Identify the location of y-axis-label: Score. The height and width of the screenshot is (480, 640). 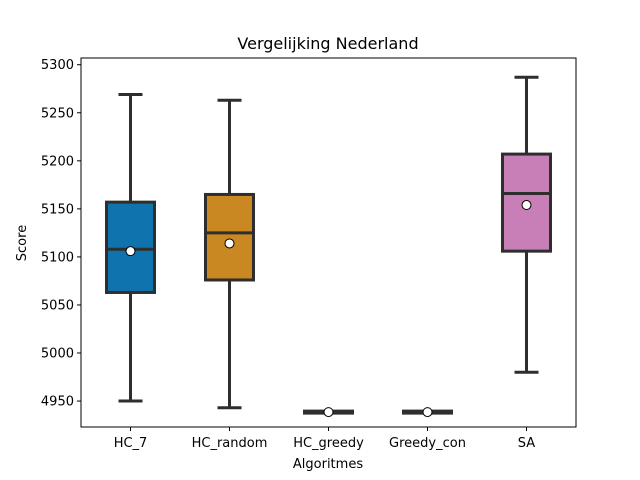
(22, 243).